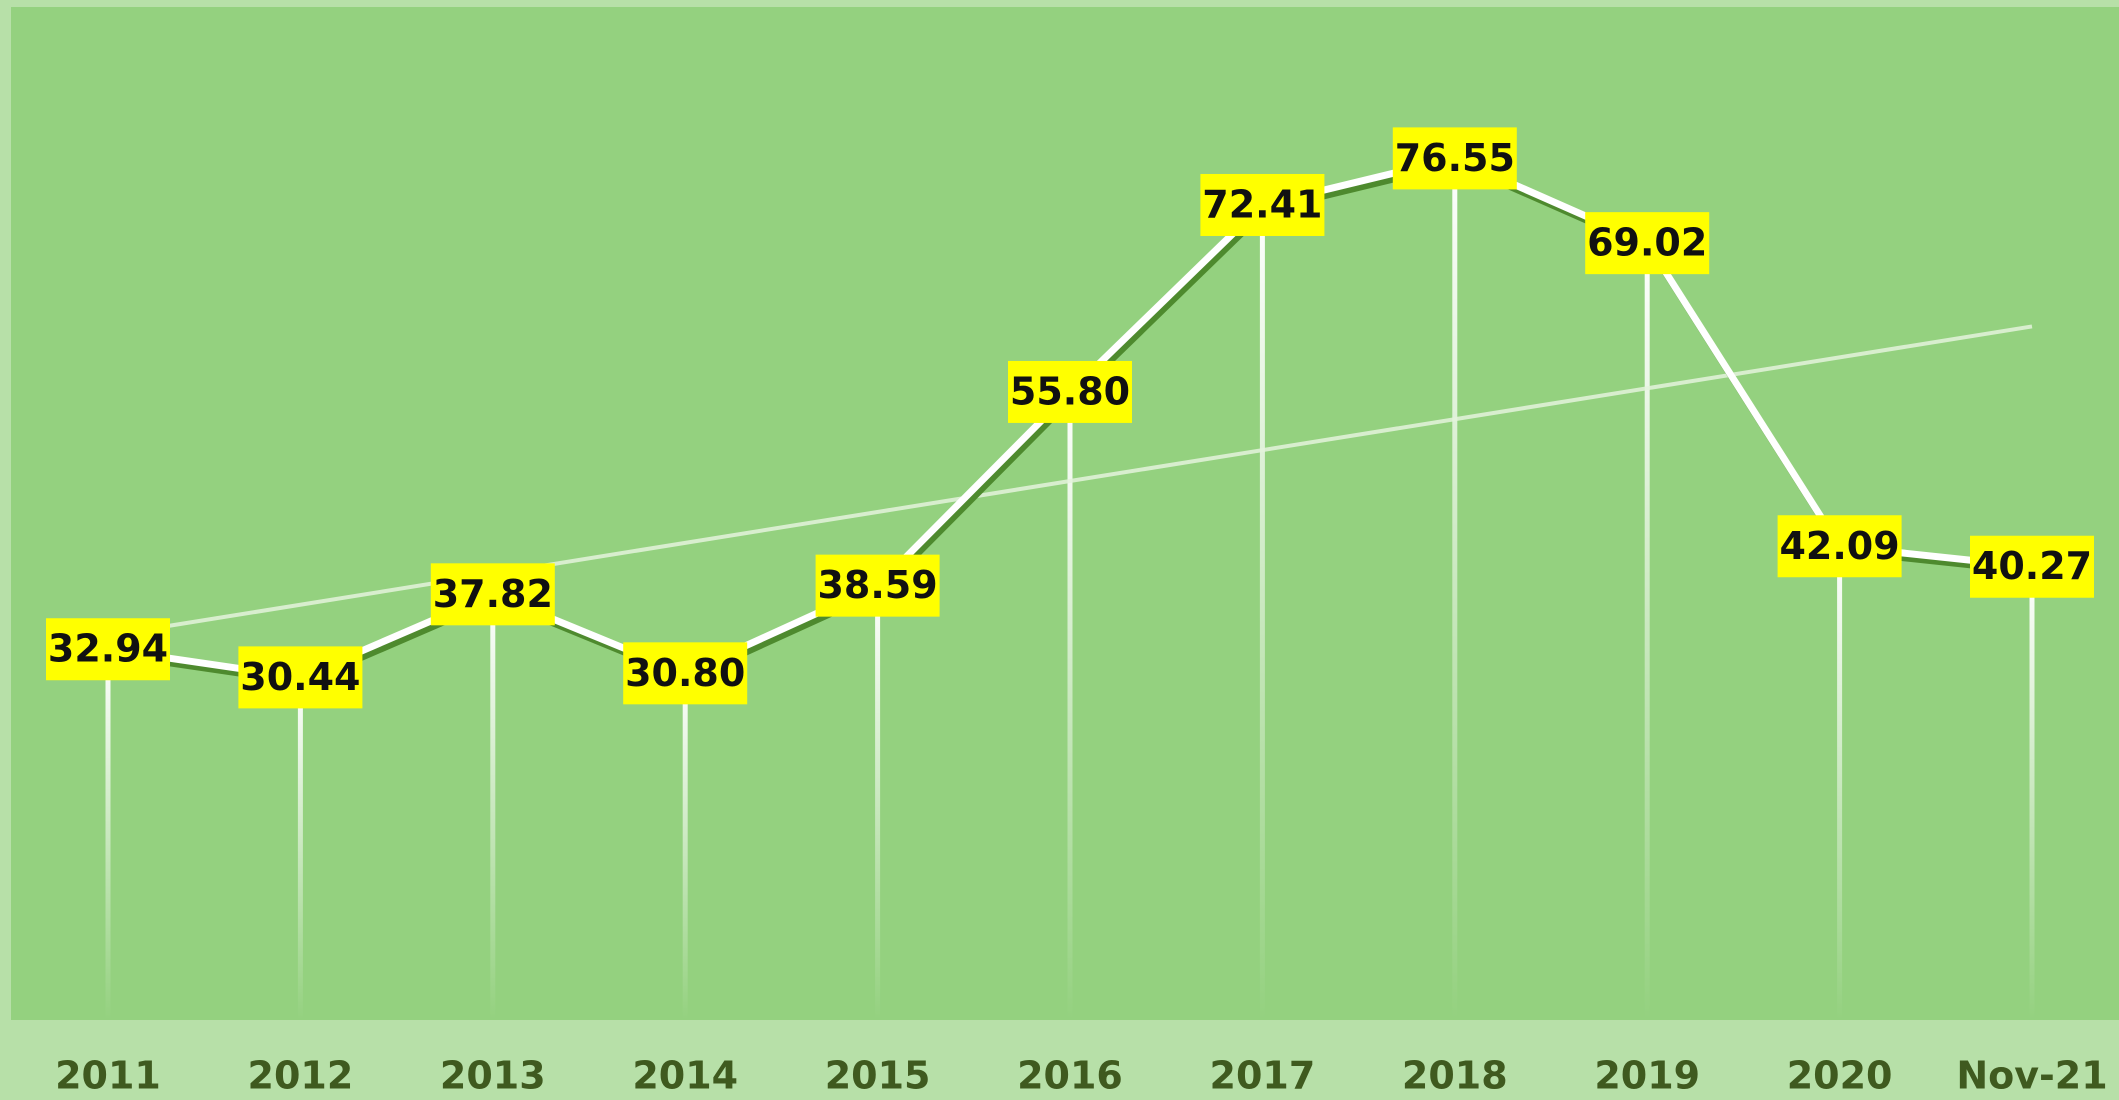  I want to click on data-label: 30.44, so click(300, 677).